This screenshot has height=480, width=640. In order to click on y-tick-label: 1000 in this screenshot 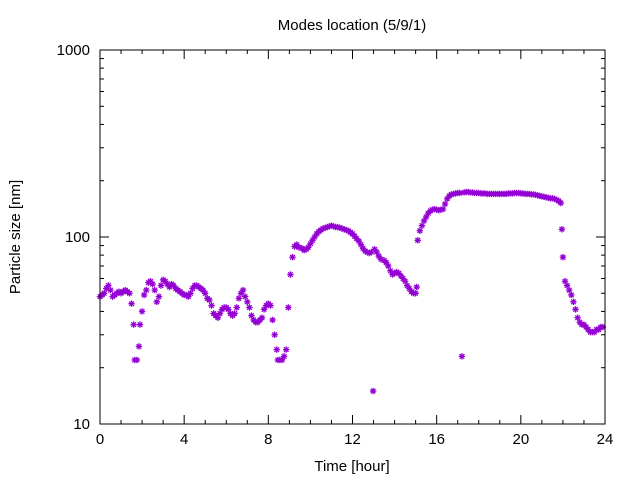, I will do `click(73, 50)`.